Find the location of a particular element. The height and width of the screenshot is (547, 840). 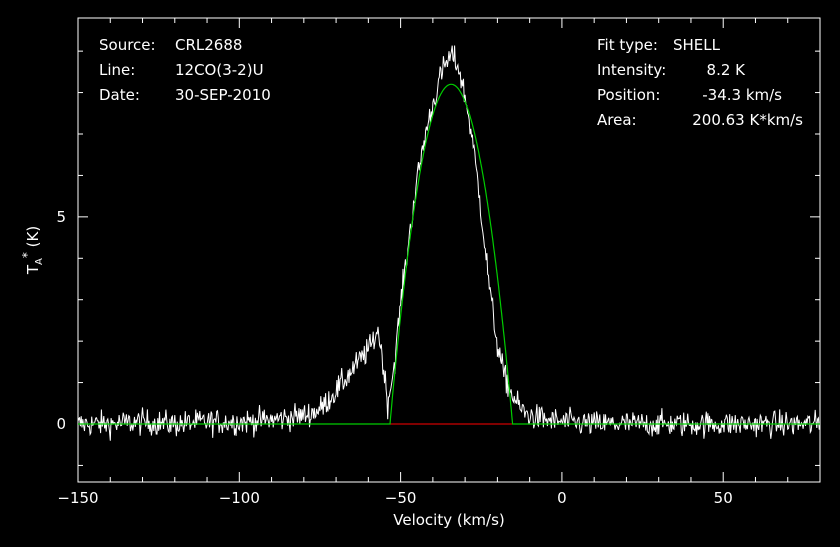

position-label: Position: is located at coordinates (628, 95).